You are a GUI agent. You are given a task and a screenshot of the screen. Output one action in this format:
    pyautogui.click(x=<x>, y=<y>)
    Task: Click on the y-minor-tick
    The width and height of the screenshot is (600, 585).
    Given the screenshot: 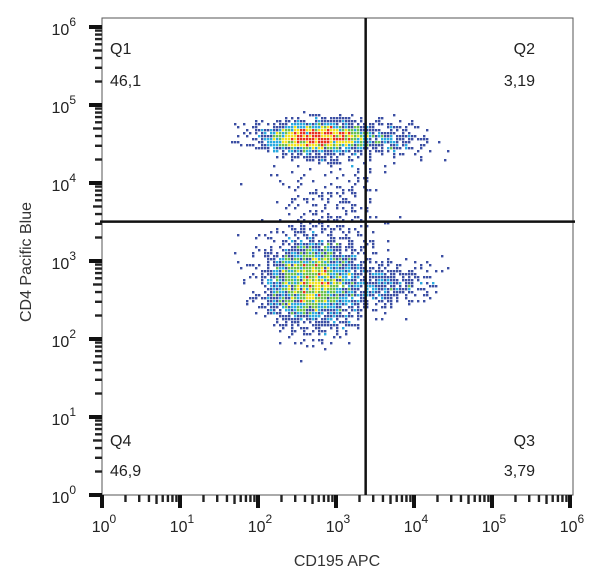 What is the action you would take?
    pyautogui.click(x=98, y=315)
    